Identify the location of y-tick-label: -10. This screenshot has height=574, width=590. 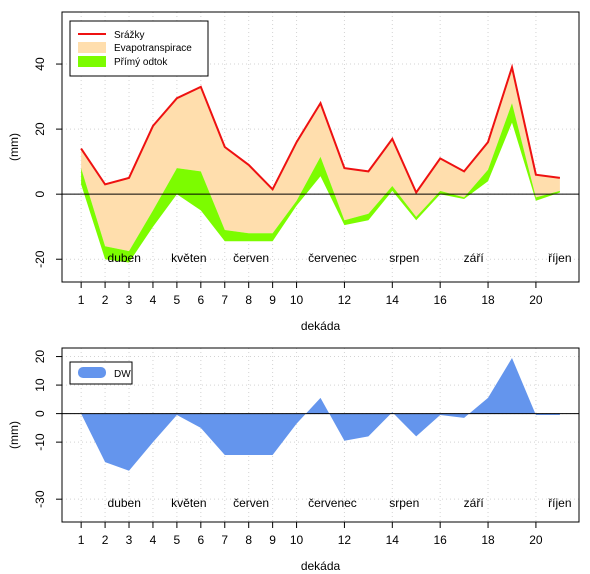
(40, 442).